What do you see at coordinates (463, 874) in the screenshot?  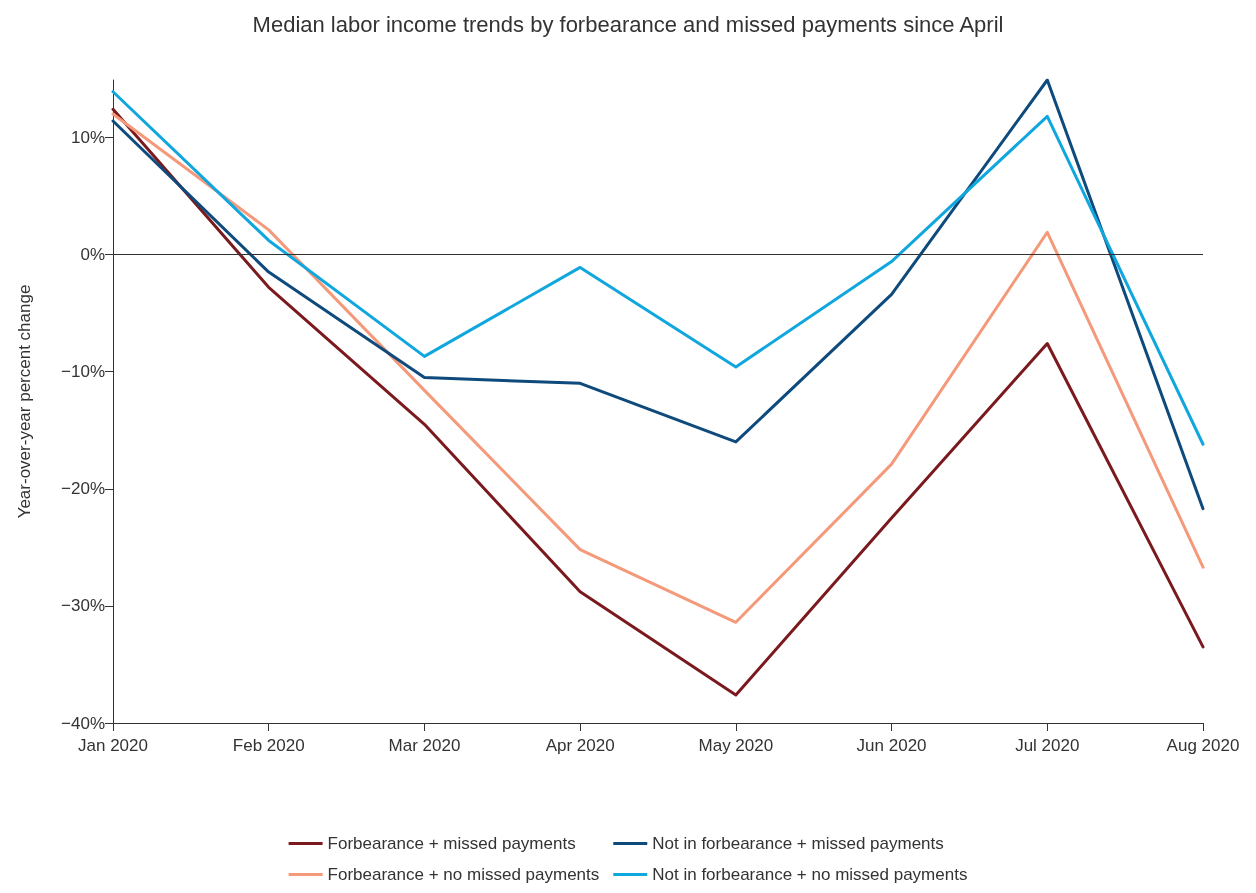 I see `legend-label: Forbearance + no missed payments` at bounding box center [463, 874].